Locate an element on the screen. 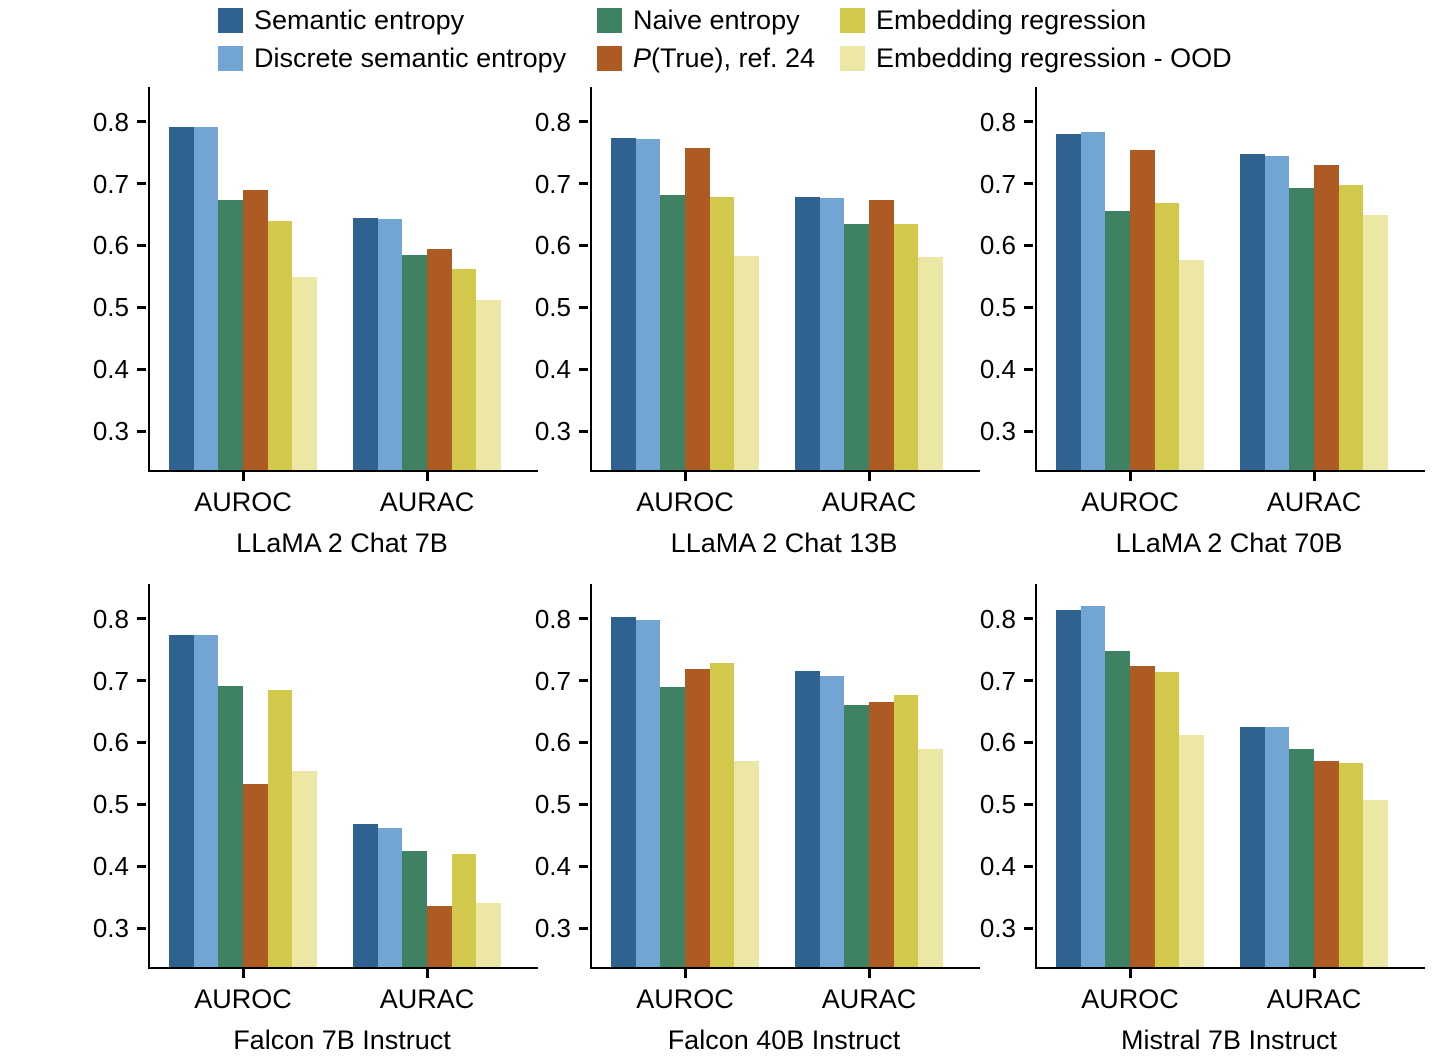  legend-label: Embedding regression - OOD is located at coordinates (1054, 57).